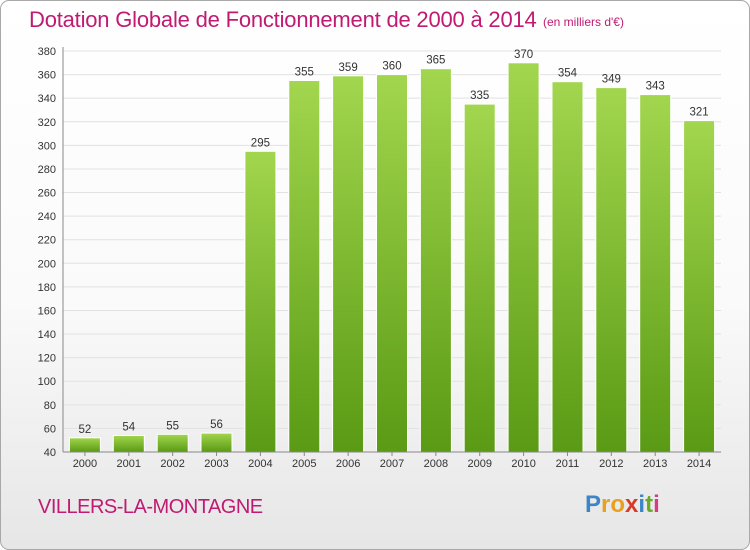 The width and height of the screenshot is (750, 550). I want to click on data-label: 365, so click(435, 61).